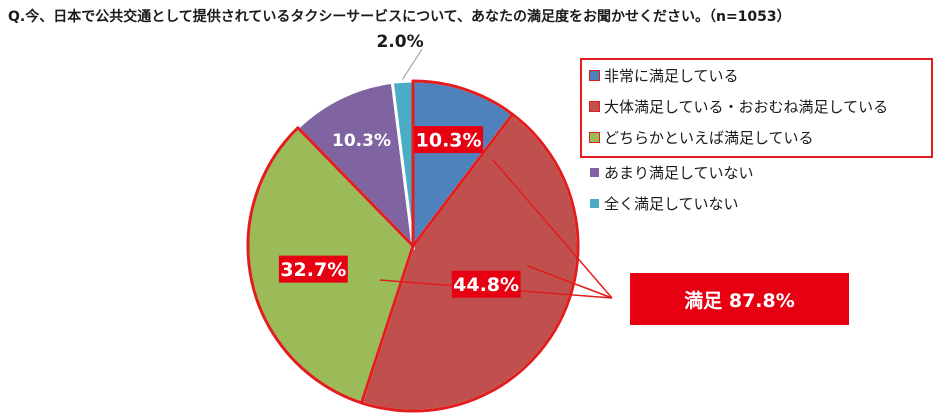 The width and height of the screenshot is (938, 415). Describe the element at coordinates (671, 75) in the screenshot. I see `legend-label: 非常に満足している` at that location.